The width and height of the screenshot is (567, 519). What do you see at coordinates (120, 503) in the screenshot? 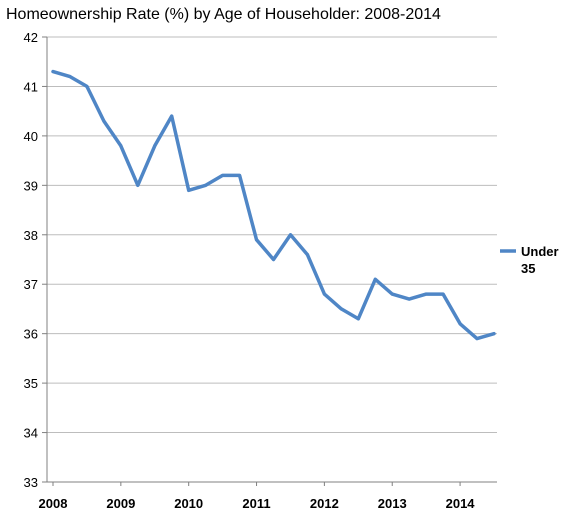
I see `x-tick-label: 2009` at bounding box center [120, 503].